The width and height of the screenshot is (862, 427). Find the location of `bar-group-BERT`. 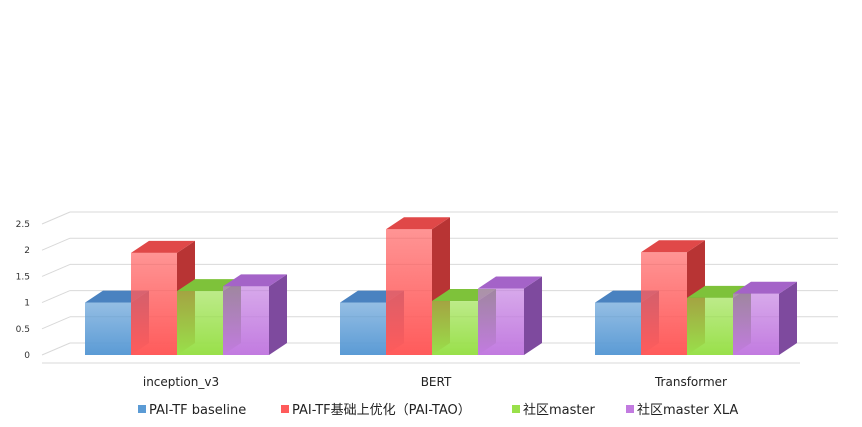

bar-group-BERT is located at coordinates (441, 286).